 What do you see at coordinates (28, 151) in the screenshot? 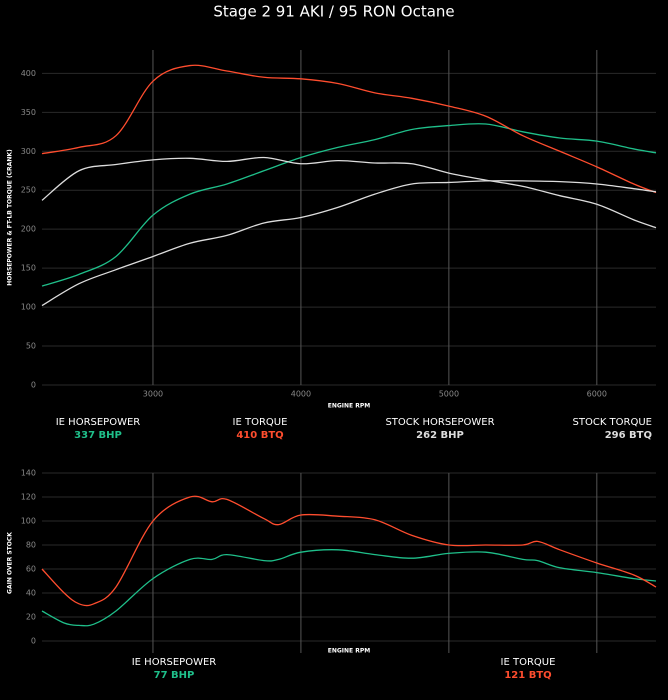
I see `y-tick-label: 300` at bounding box center [28, 151].